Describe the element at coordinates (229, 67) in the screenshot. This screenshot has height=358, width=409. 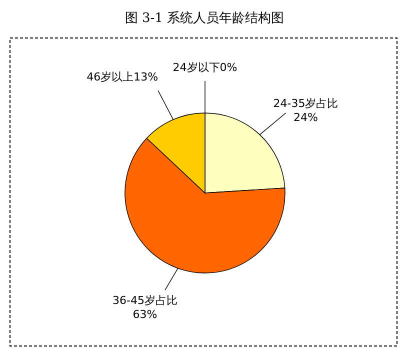
I see `text: 0%` at that location.